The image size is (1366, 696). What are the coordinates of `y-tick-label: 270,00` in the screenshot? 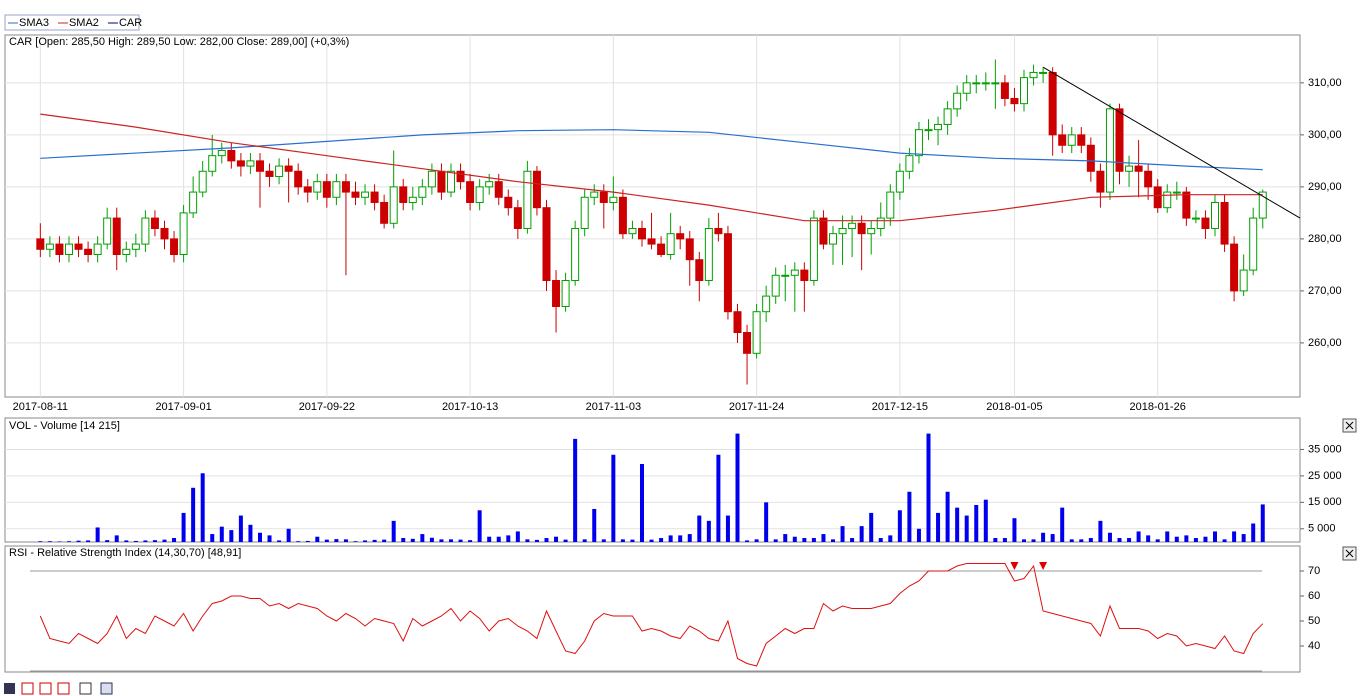 It's located at (1325, 291).